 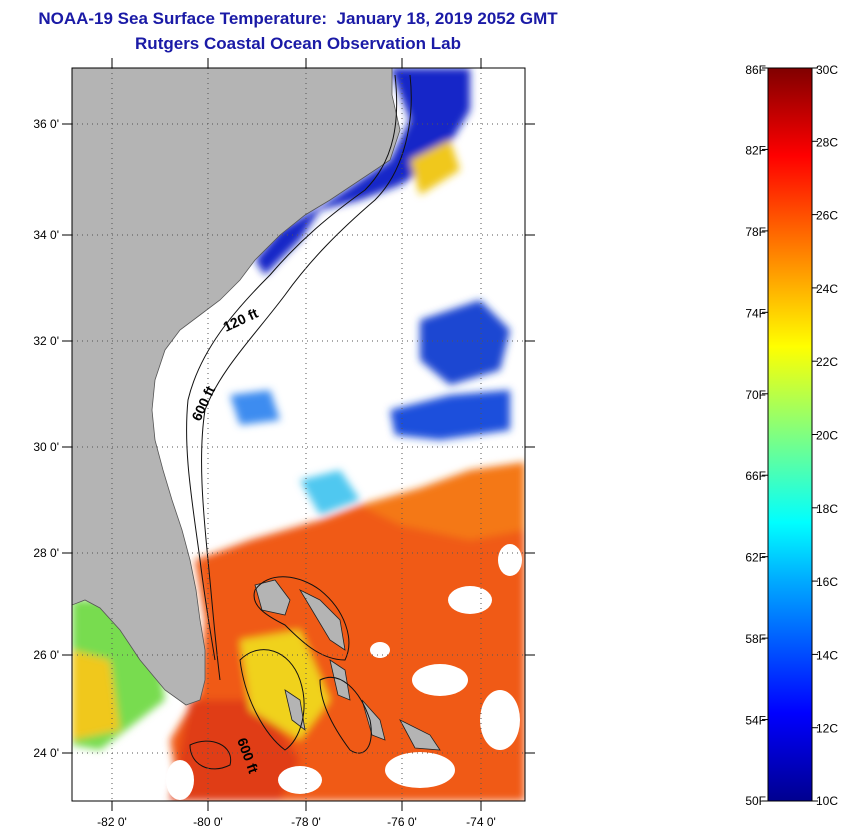 I want to click on gulf-warm-patch, so click(x=96, y=695).